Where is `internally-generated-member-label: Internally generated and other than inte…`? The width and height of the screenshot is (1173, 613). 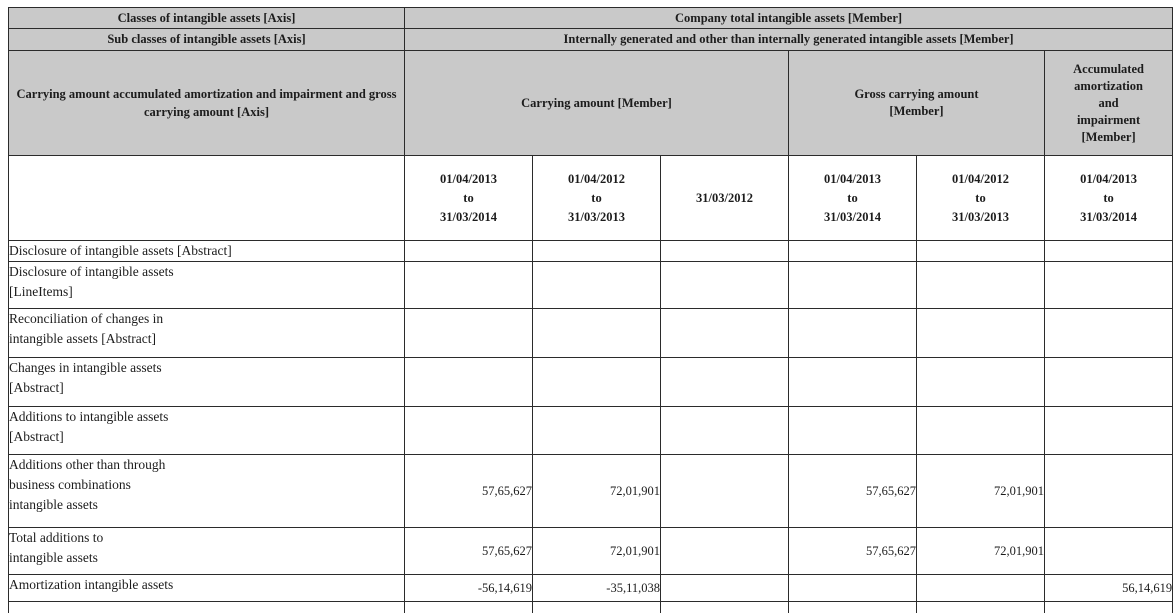
internally-generated-member-label: Internally generated and other than inte… is located at coordinates (788, 39).